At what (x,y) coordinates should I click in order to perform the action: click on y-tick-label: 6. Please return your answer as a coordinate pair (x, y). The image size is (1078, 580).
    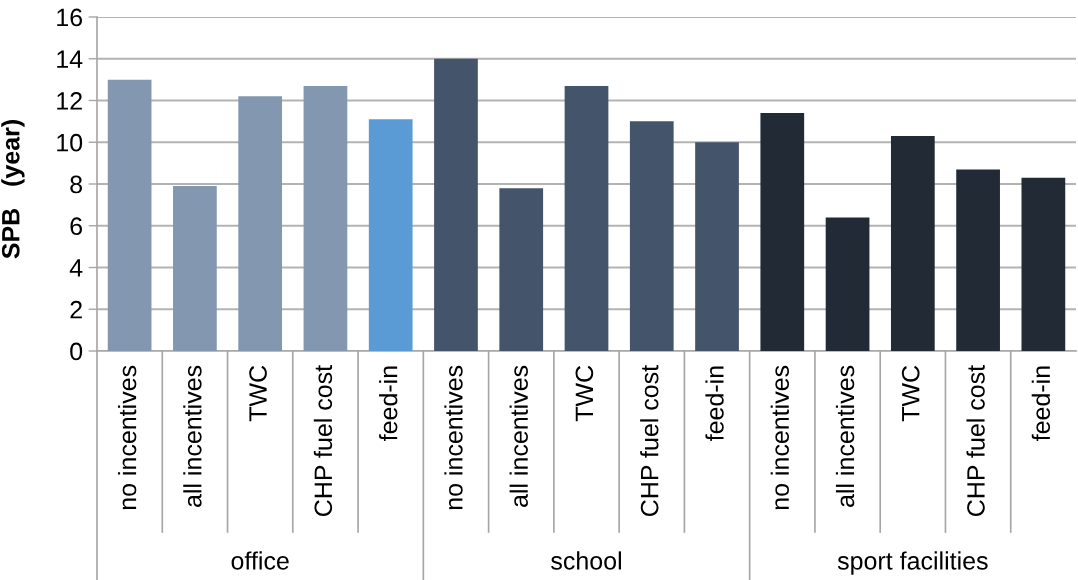
    Looking at the image, I should click on (76, 226).